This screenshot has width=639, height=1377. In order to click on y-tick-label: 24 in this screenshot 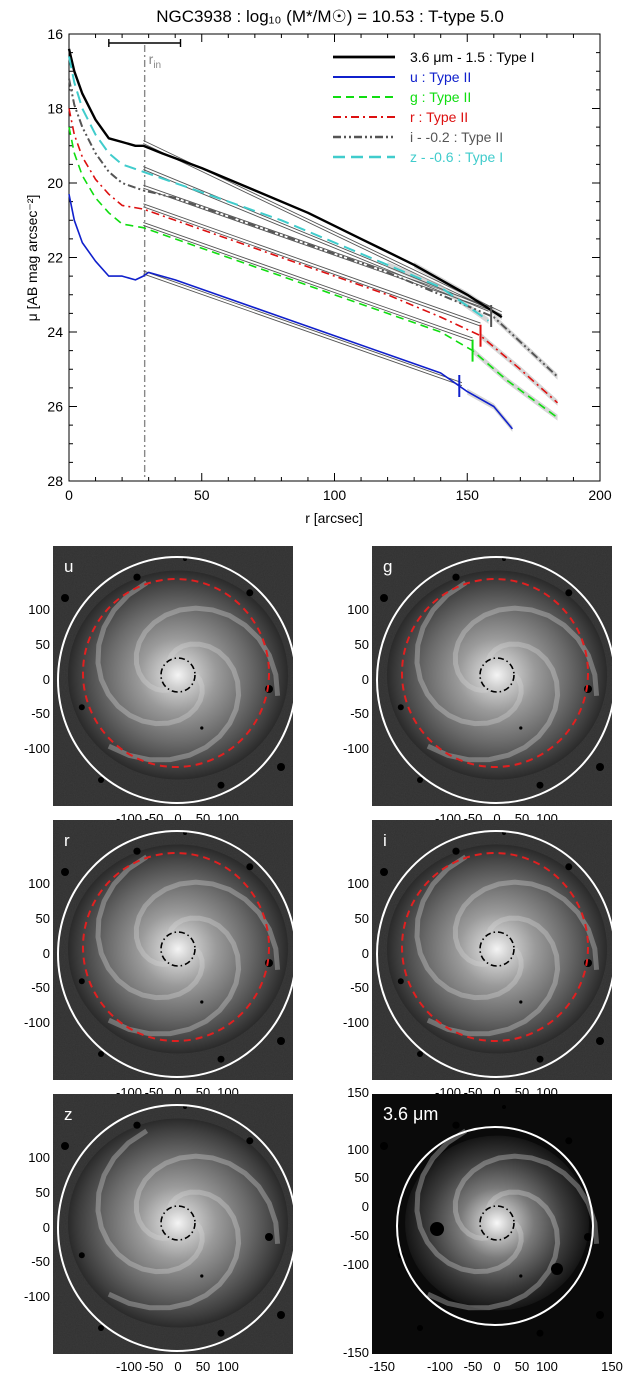, I will do `click(55, 332)`.